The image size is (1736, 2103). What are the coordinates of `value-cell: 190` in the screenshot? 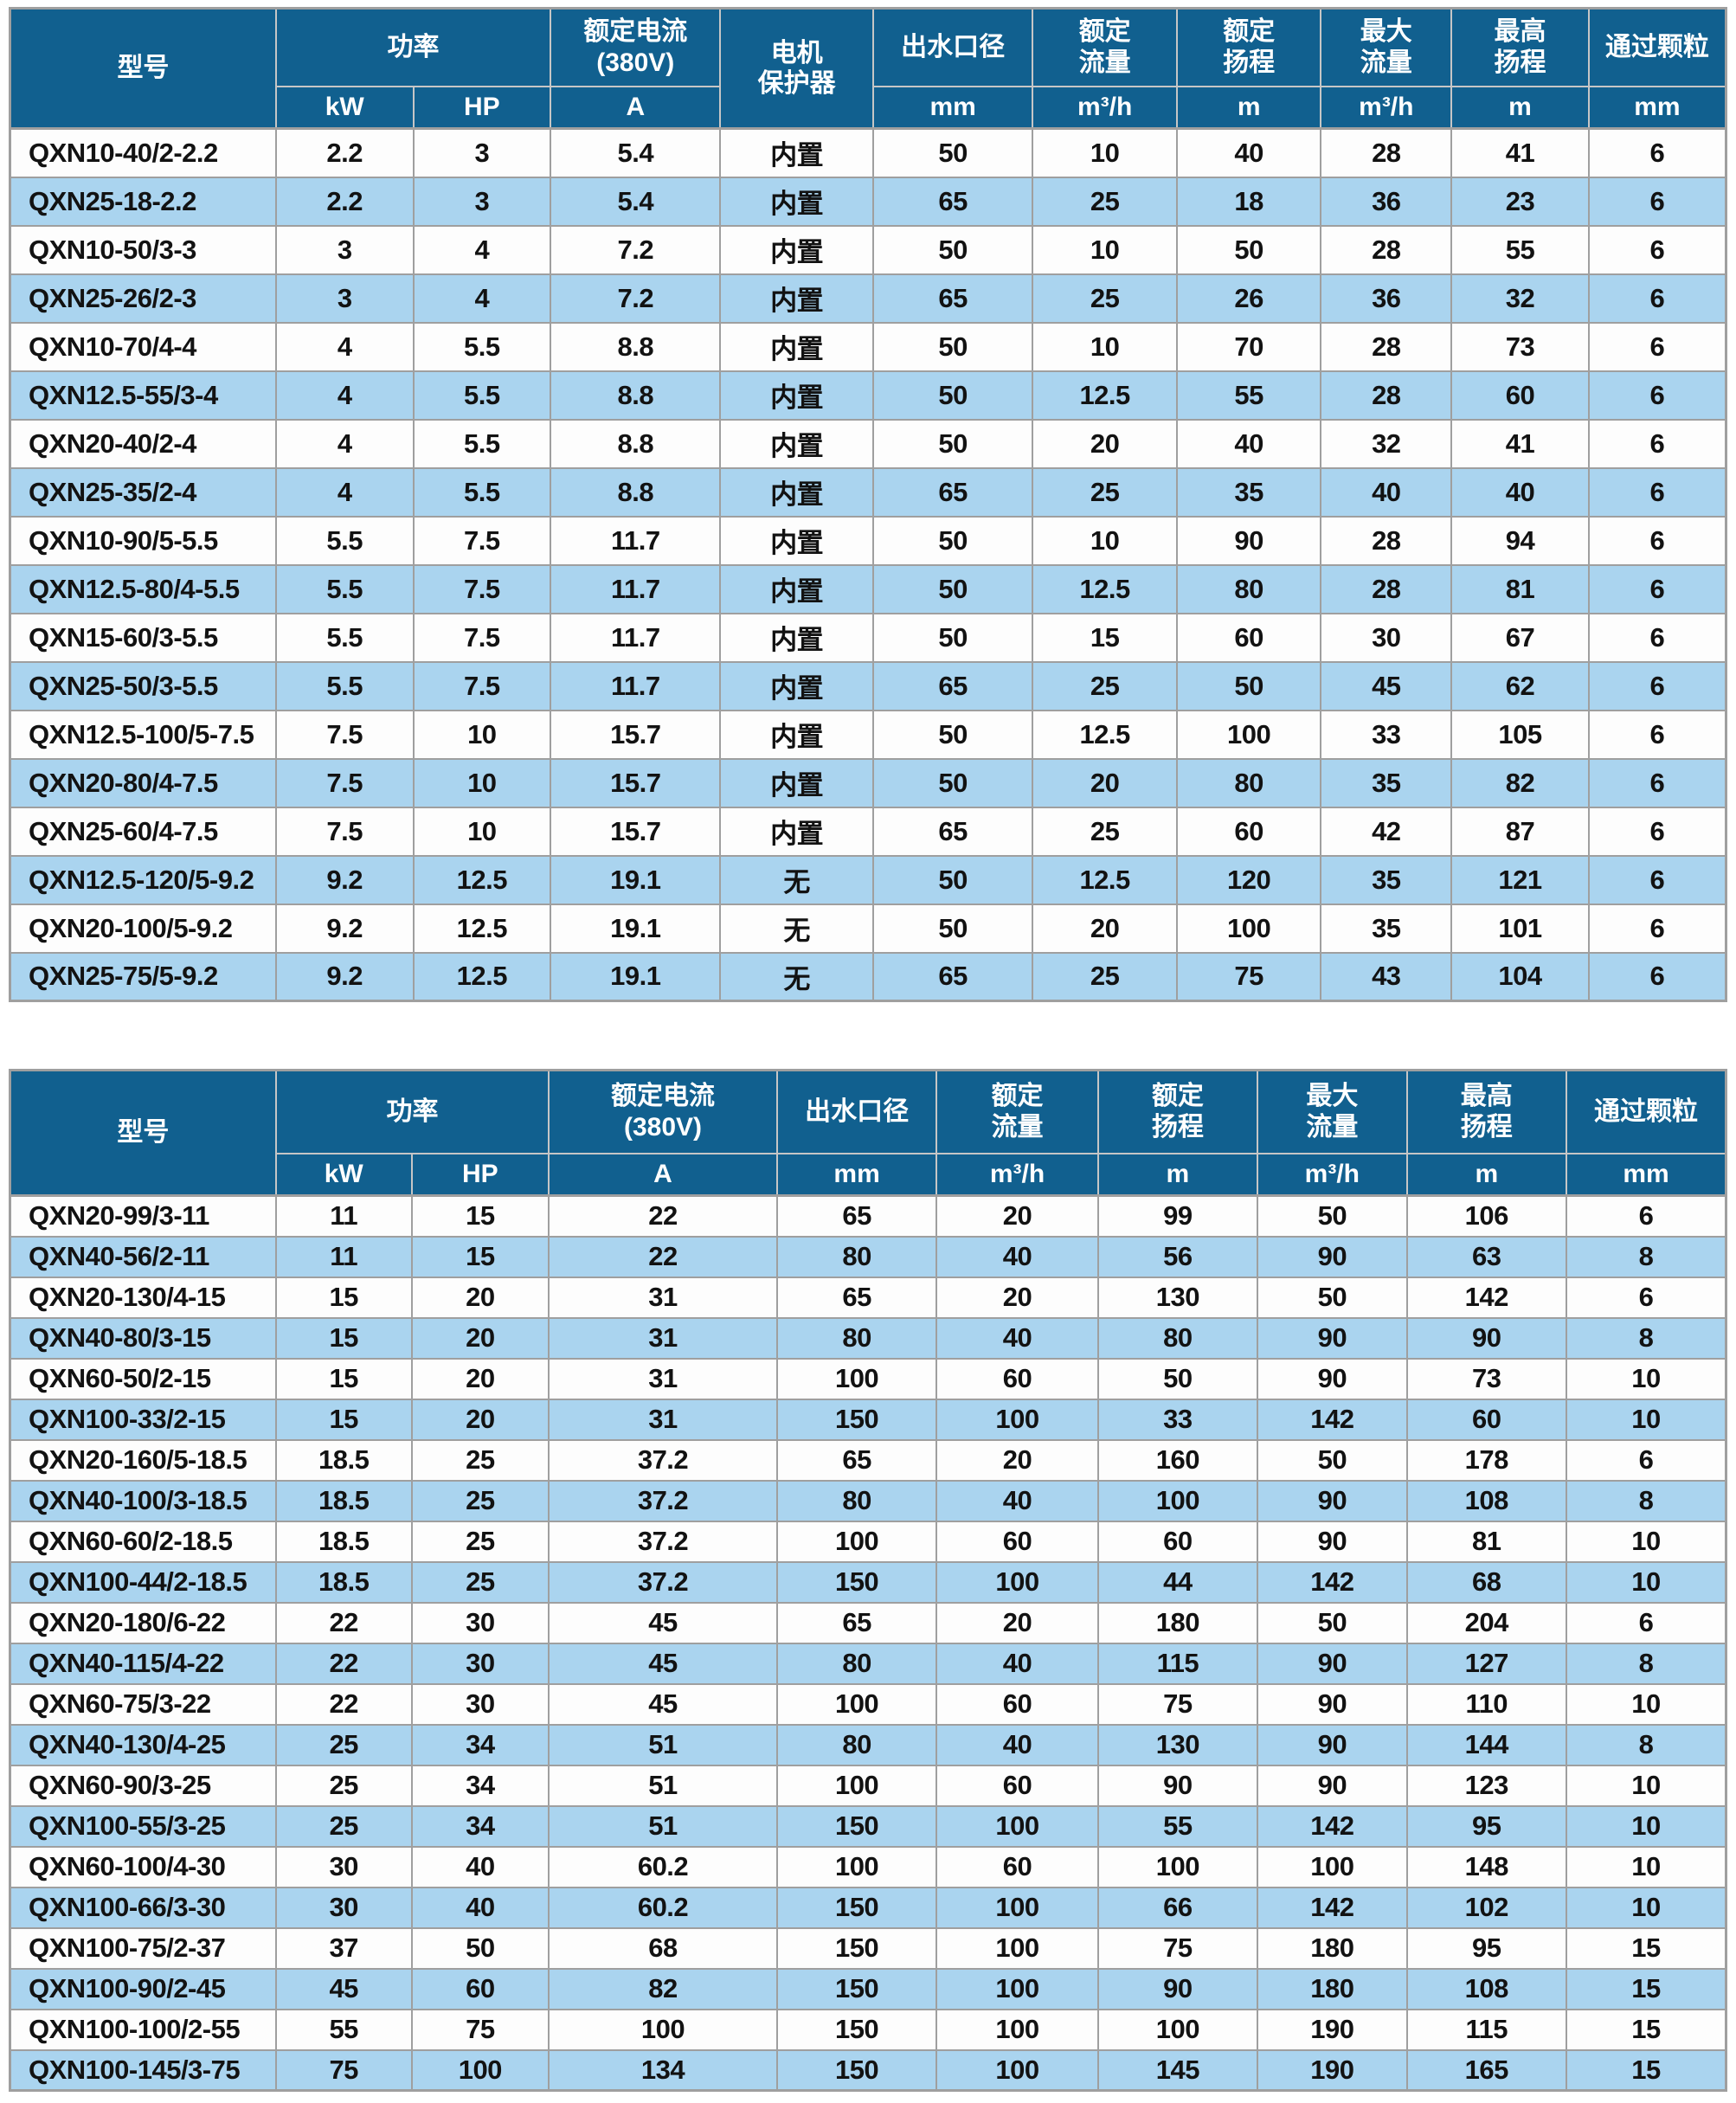 It's located at (1332, 2070).